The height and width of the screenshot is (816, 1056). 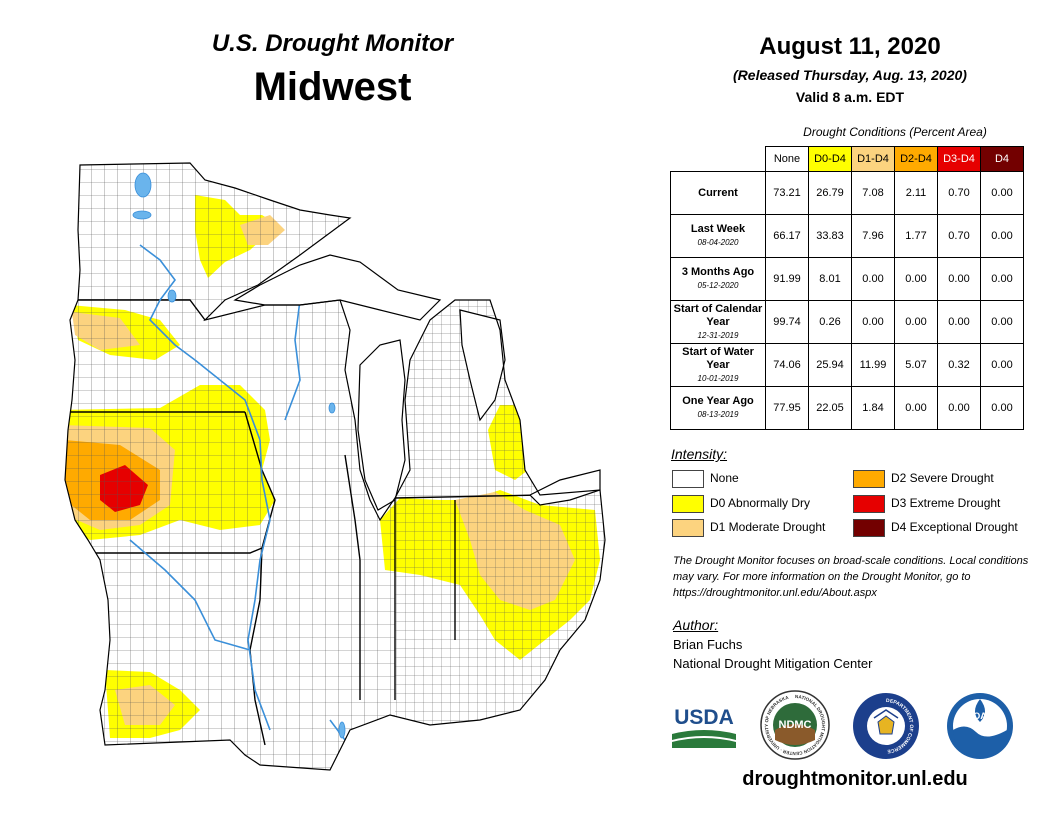 What do you see at coordinates (718, 279) in the screenshot?
I see `row-label: 3 Months Ago 05-12-2020` at bounding box center [718, 279].